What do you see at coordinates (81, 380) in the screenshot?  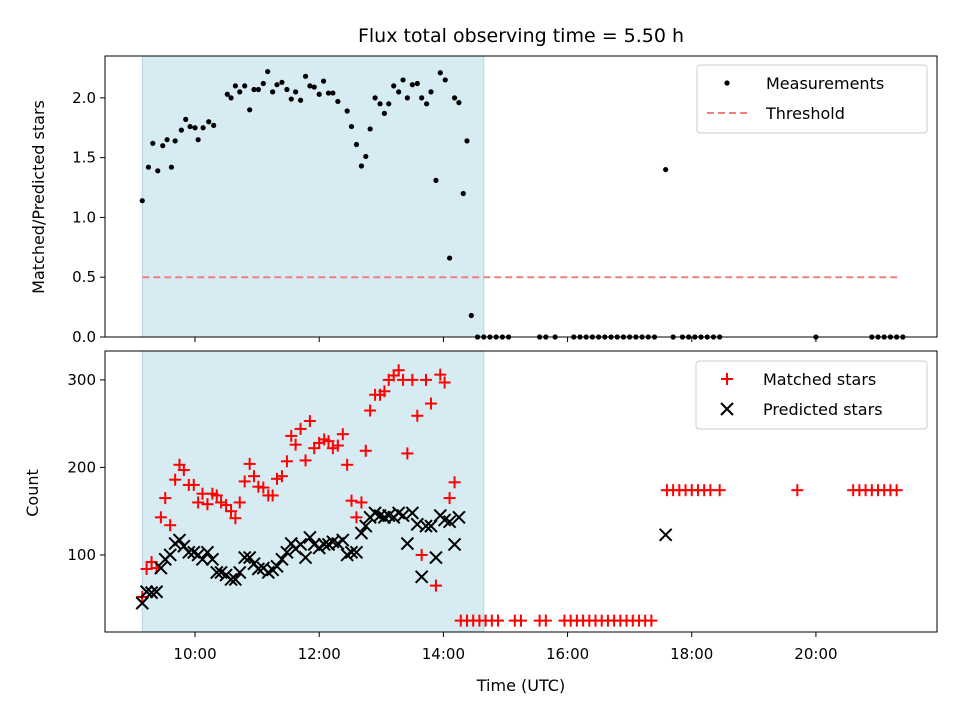 I see `y-tick-label: 300` at bounding box center [81, 380].